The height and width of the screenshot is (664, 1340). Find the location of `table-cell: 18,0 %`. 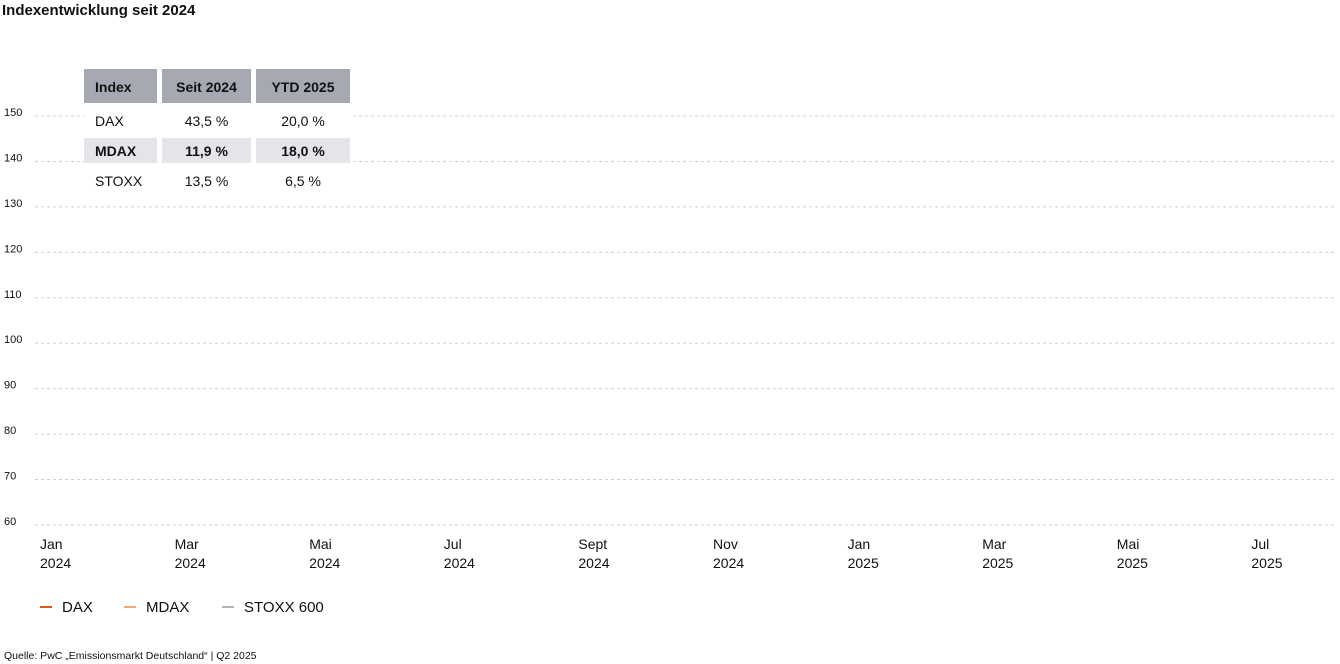

table-cell: 18,0 % is located at coordinates (303, 151).